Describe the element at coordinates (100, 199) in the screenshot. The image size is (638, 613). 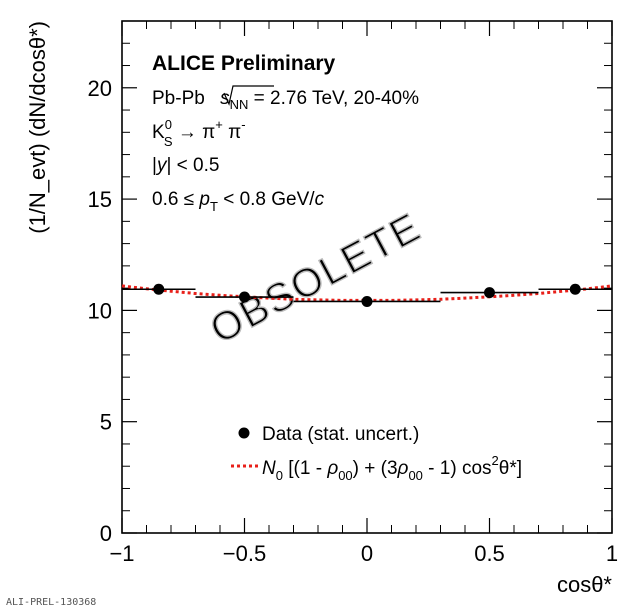
I see `y-tick-label: 15` at that location.